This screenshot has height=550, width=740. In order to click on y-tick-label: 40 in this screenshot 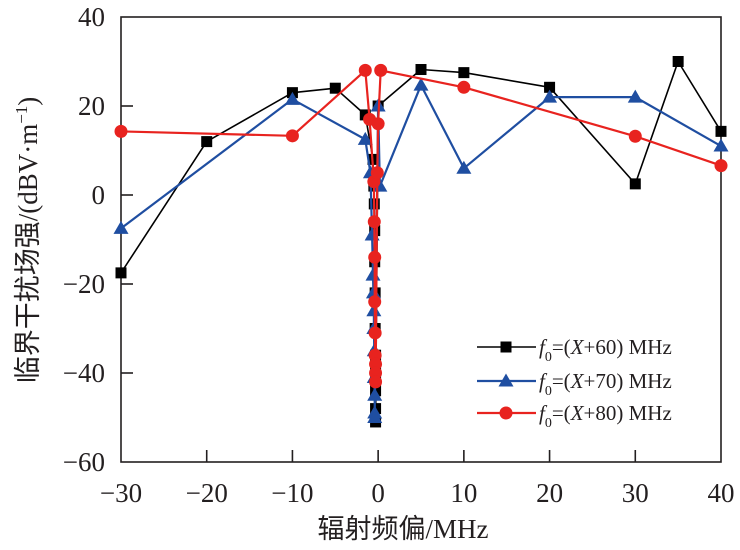, I will do `click(91, 17)`.